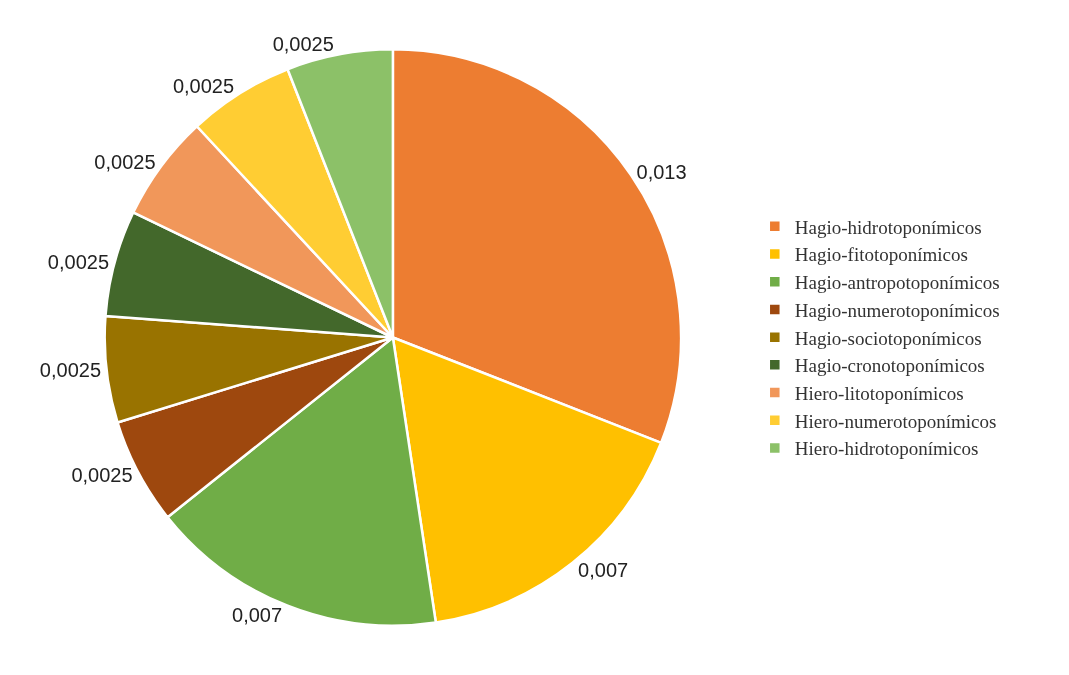 The image size is (1069, 675). What do you see at coordinates (888, 227) in the screenshot?
I see `legend-label: Hagio-hidrotoponímicos` at bounding box center [888, 227].